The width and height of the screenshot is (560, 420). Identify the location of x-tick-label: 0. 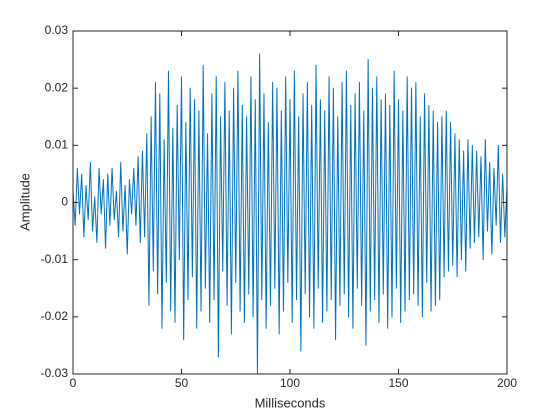
(73, 383).